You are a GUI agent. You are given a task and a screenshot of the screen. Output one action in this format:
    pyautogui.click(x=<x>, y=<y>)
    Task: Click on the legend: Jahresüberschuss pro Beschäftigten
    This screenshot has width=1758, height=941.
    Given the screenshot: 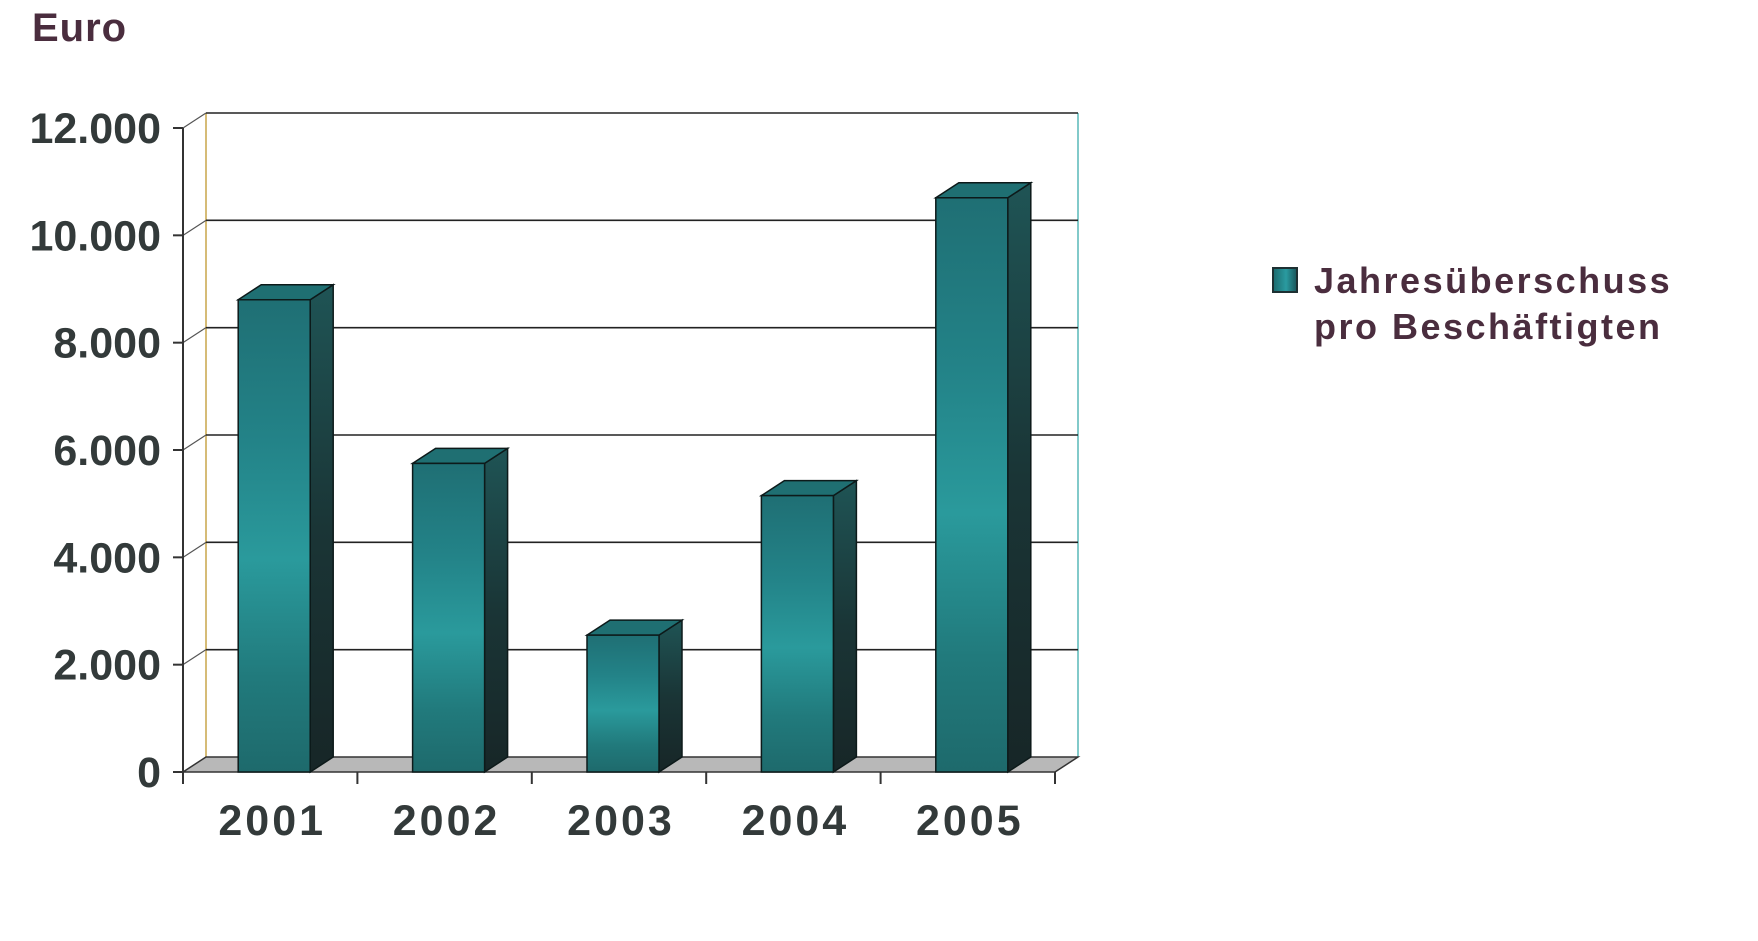 What is the action you would take?
    pyautogui.click(x=1472, y=304)
    